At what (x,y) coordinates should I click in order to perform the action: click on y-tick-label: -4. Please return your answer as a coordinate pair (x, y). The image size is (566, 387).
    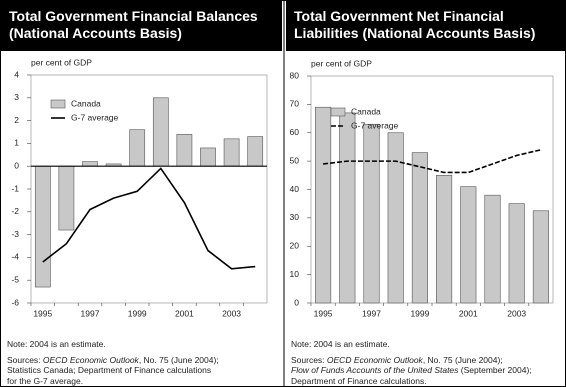
    Looking at the image, I should click on (15, 257).